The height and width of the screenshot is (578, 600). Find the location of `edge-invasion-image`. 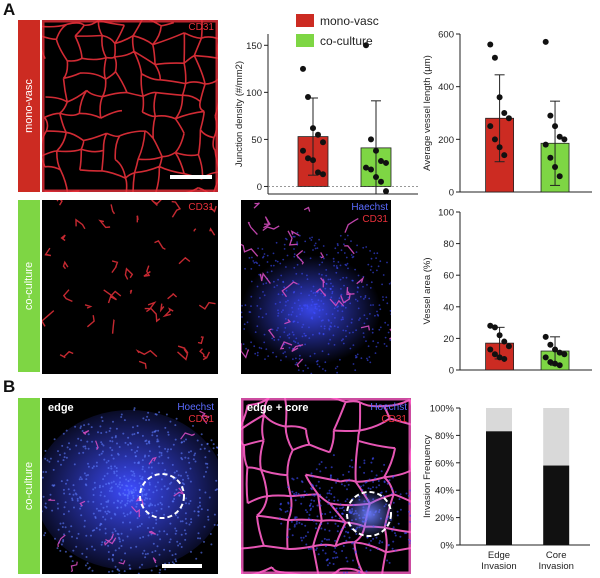

edge-invasion-image is located at coordinates (130, 490).